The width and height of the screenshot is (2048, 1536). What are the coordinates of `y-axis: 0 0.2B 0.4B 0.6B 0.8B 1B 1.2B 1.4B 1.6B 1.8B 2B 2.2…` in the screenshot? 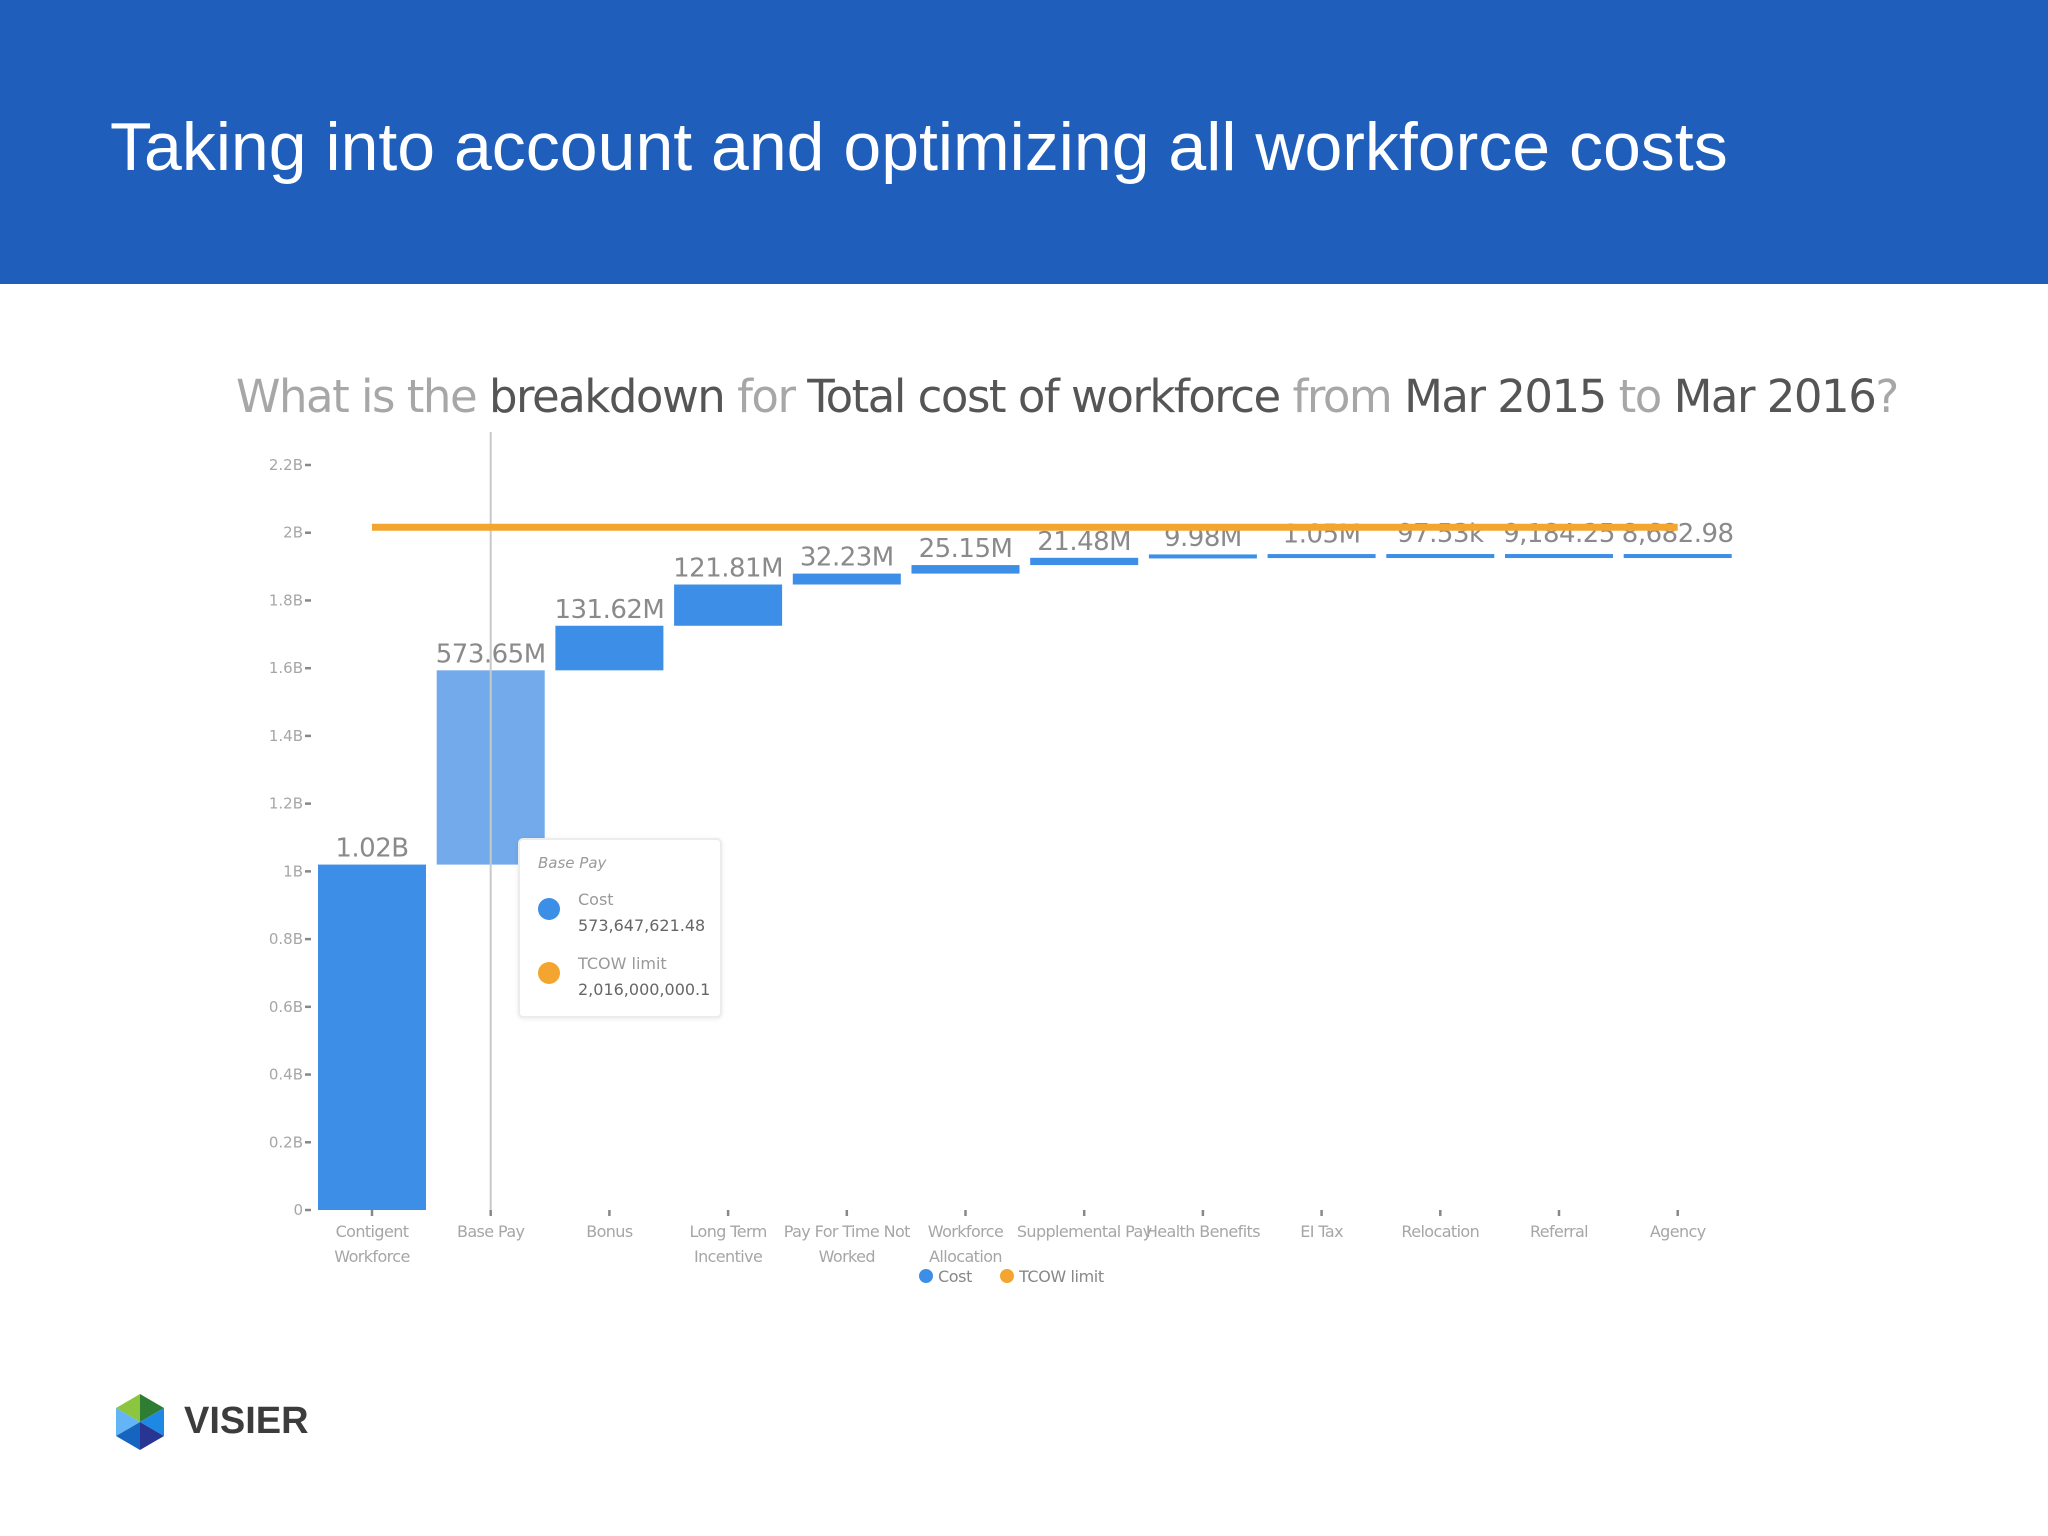 It's located at (290, 837).